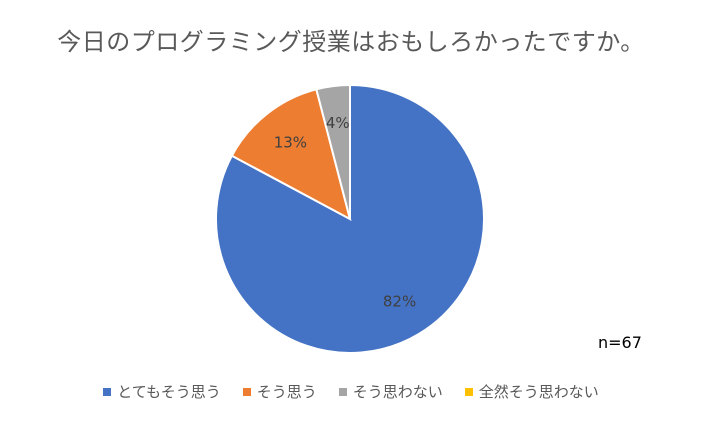 This screenshot has width=702, height=429. Describe the element at coordinates (399, 301) in the screenshot. I see `label-totemo: 82%` at that location.